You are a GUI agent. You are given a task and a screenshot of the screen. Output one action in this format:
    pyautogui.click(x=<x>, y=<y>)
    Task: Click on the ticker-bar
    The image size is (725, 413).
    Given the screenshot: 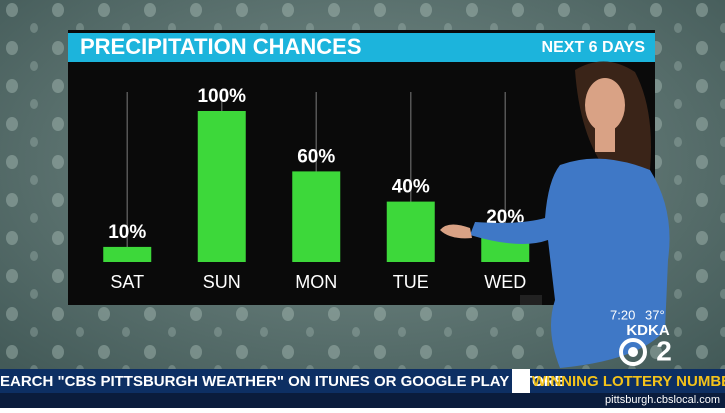 What is the action you would take?
    pyautogui.click(x=362, y=381)
    